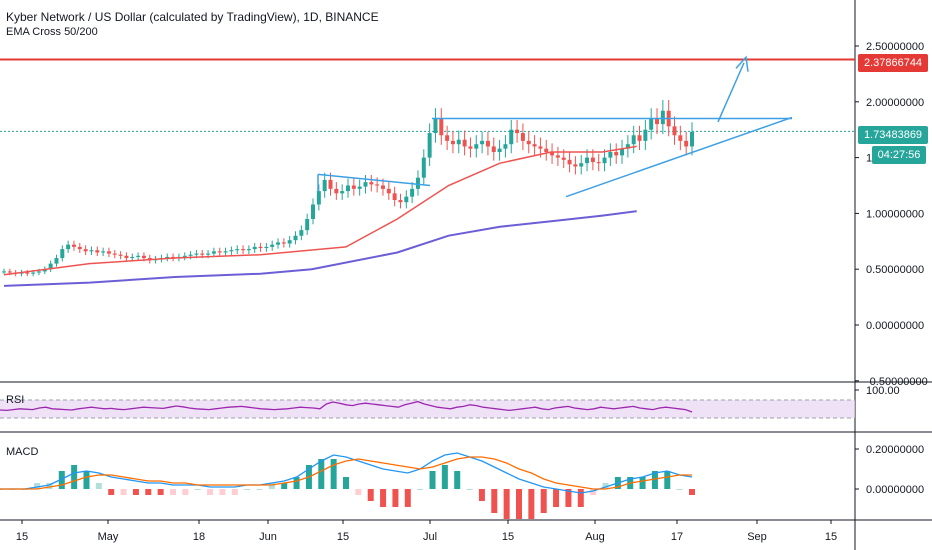 The width and height of the screenshot is (932, 550). What do you see at coordinates (508, 537) in the screenshot?
I see `time-tick-label: 15` at bounding box center [508, 537].